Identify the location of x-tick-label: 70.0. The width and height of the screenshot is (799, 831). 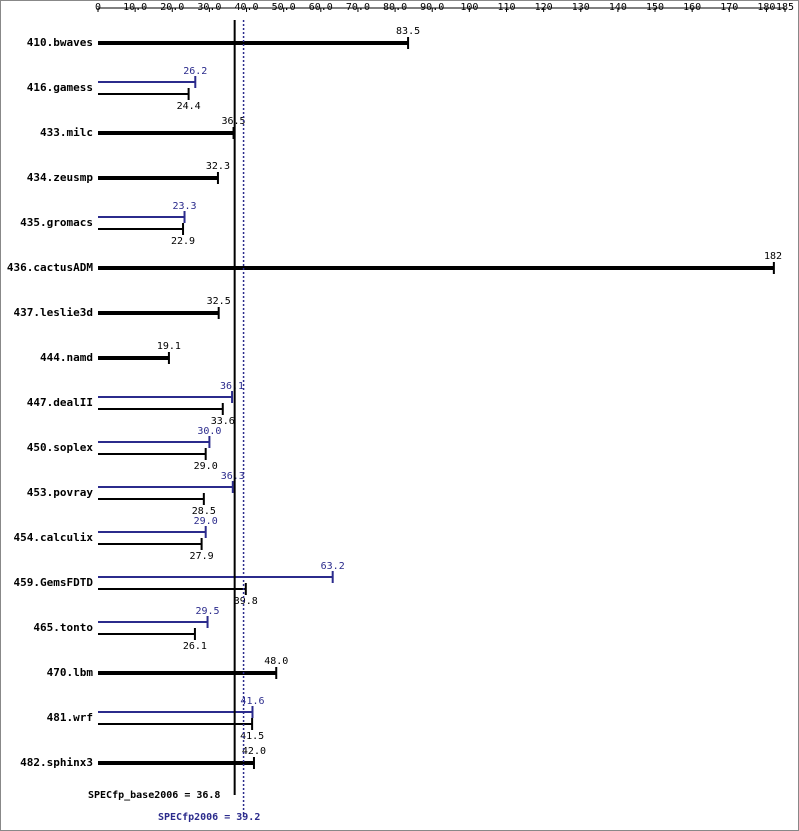
(358, 7).